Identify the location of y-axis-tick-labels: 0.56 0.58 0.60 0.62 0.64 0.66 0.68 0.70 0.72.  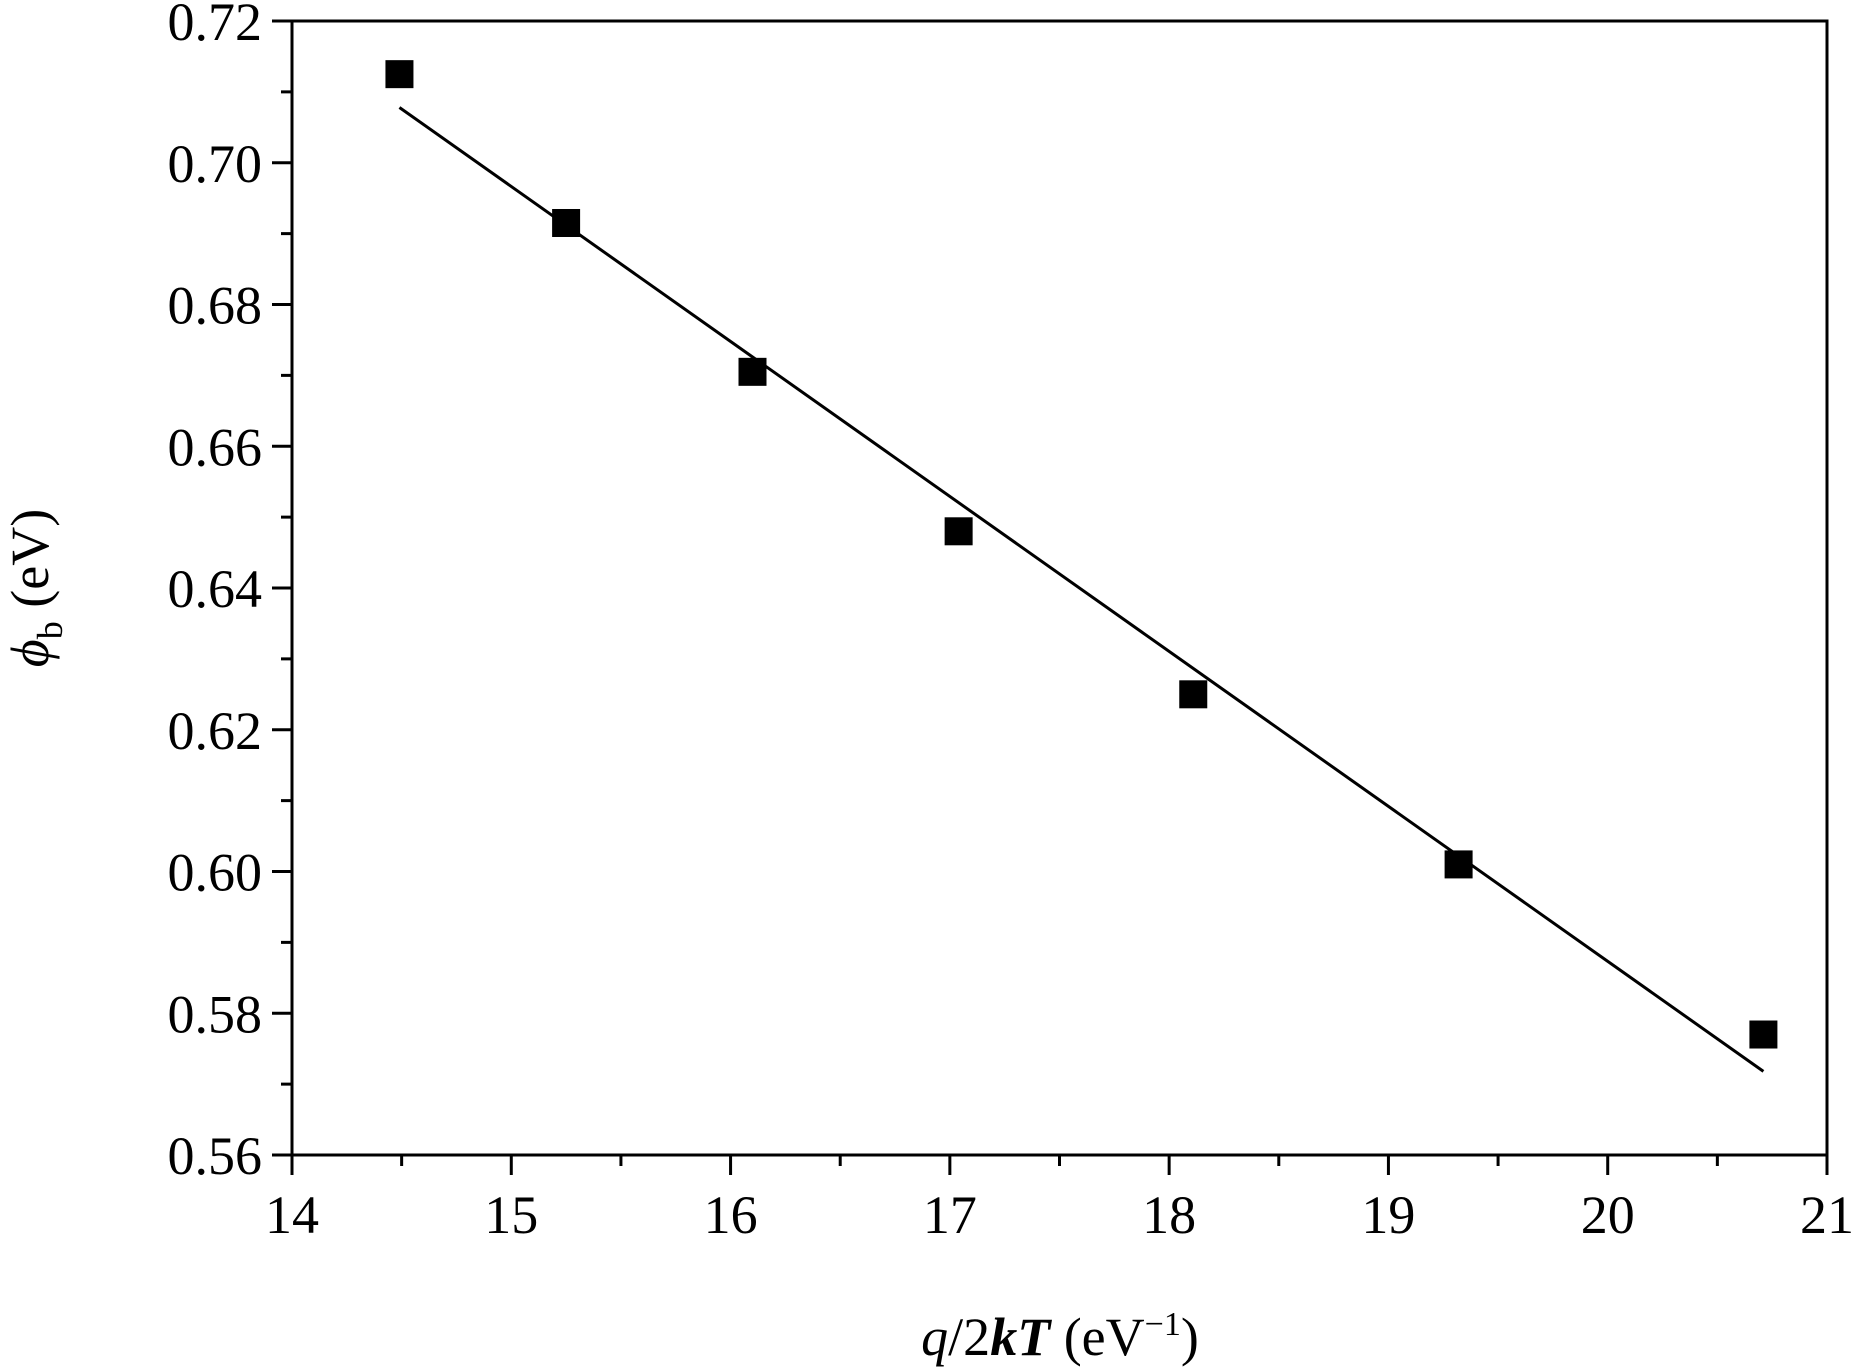
(215, 593).